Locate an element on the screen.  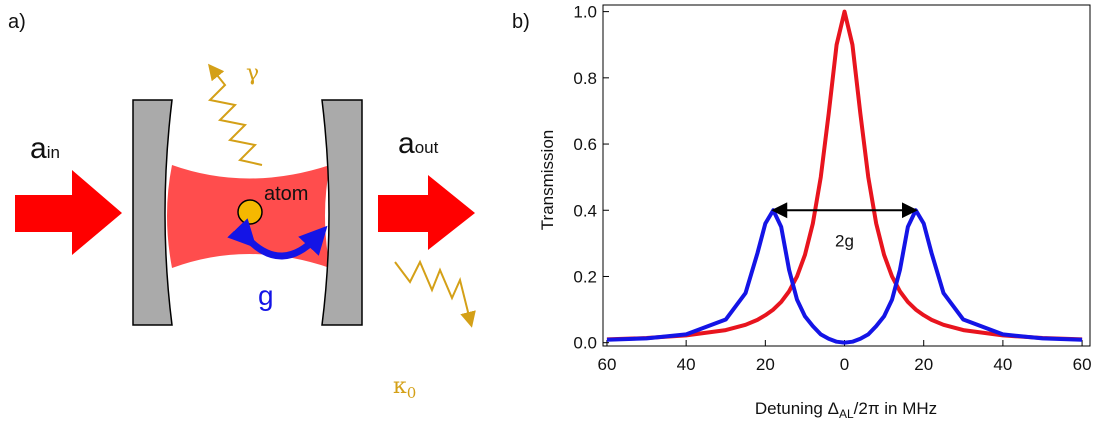
x-axis-label: Detuning ΔAL/2π in MHz is located at coordinates (846, 410).